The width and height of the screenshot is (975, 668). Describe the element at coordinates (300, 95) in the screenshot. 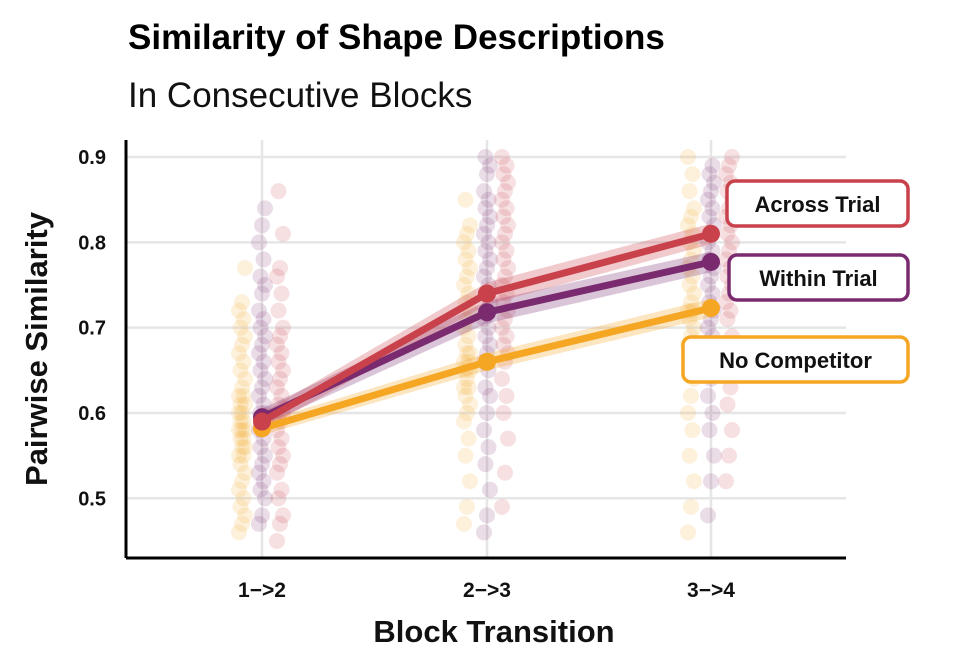

I see `chart-subtitle: In Consecutive Blocks` at that location.